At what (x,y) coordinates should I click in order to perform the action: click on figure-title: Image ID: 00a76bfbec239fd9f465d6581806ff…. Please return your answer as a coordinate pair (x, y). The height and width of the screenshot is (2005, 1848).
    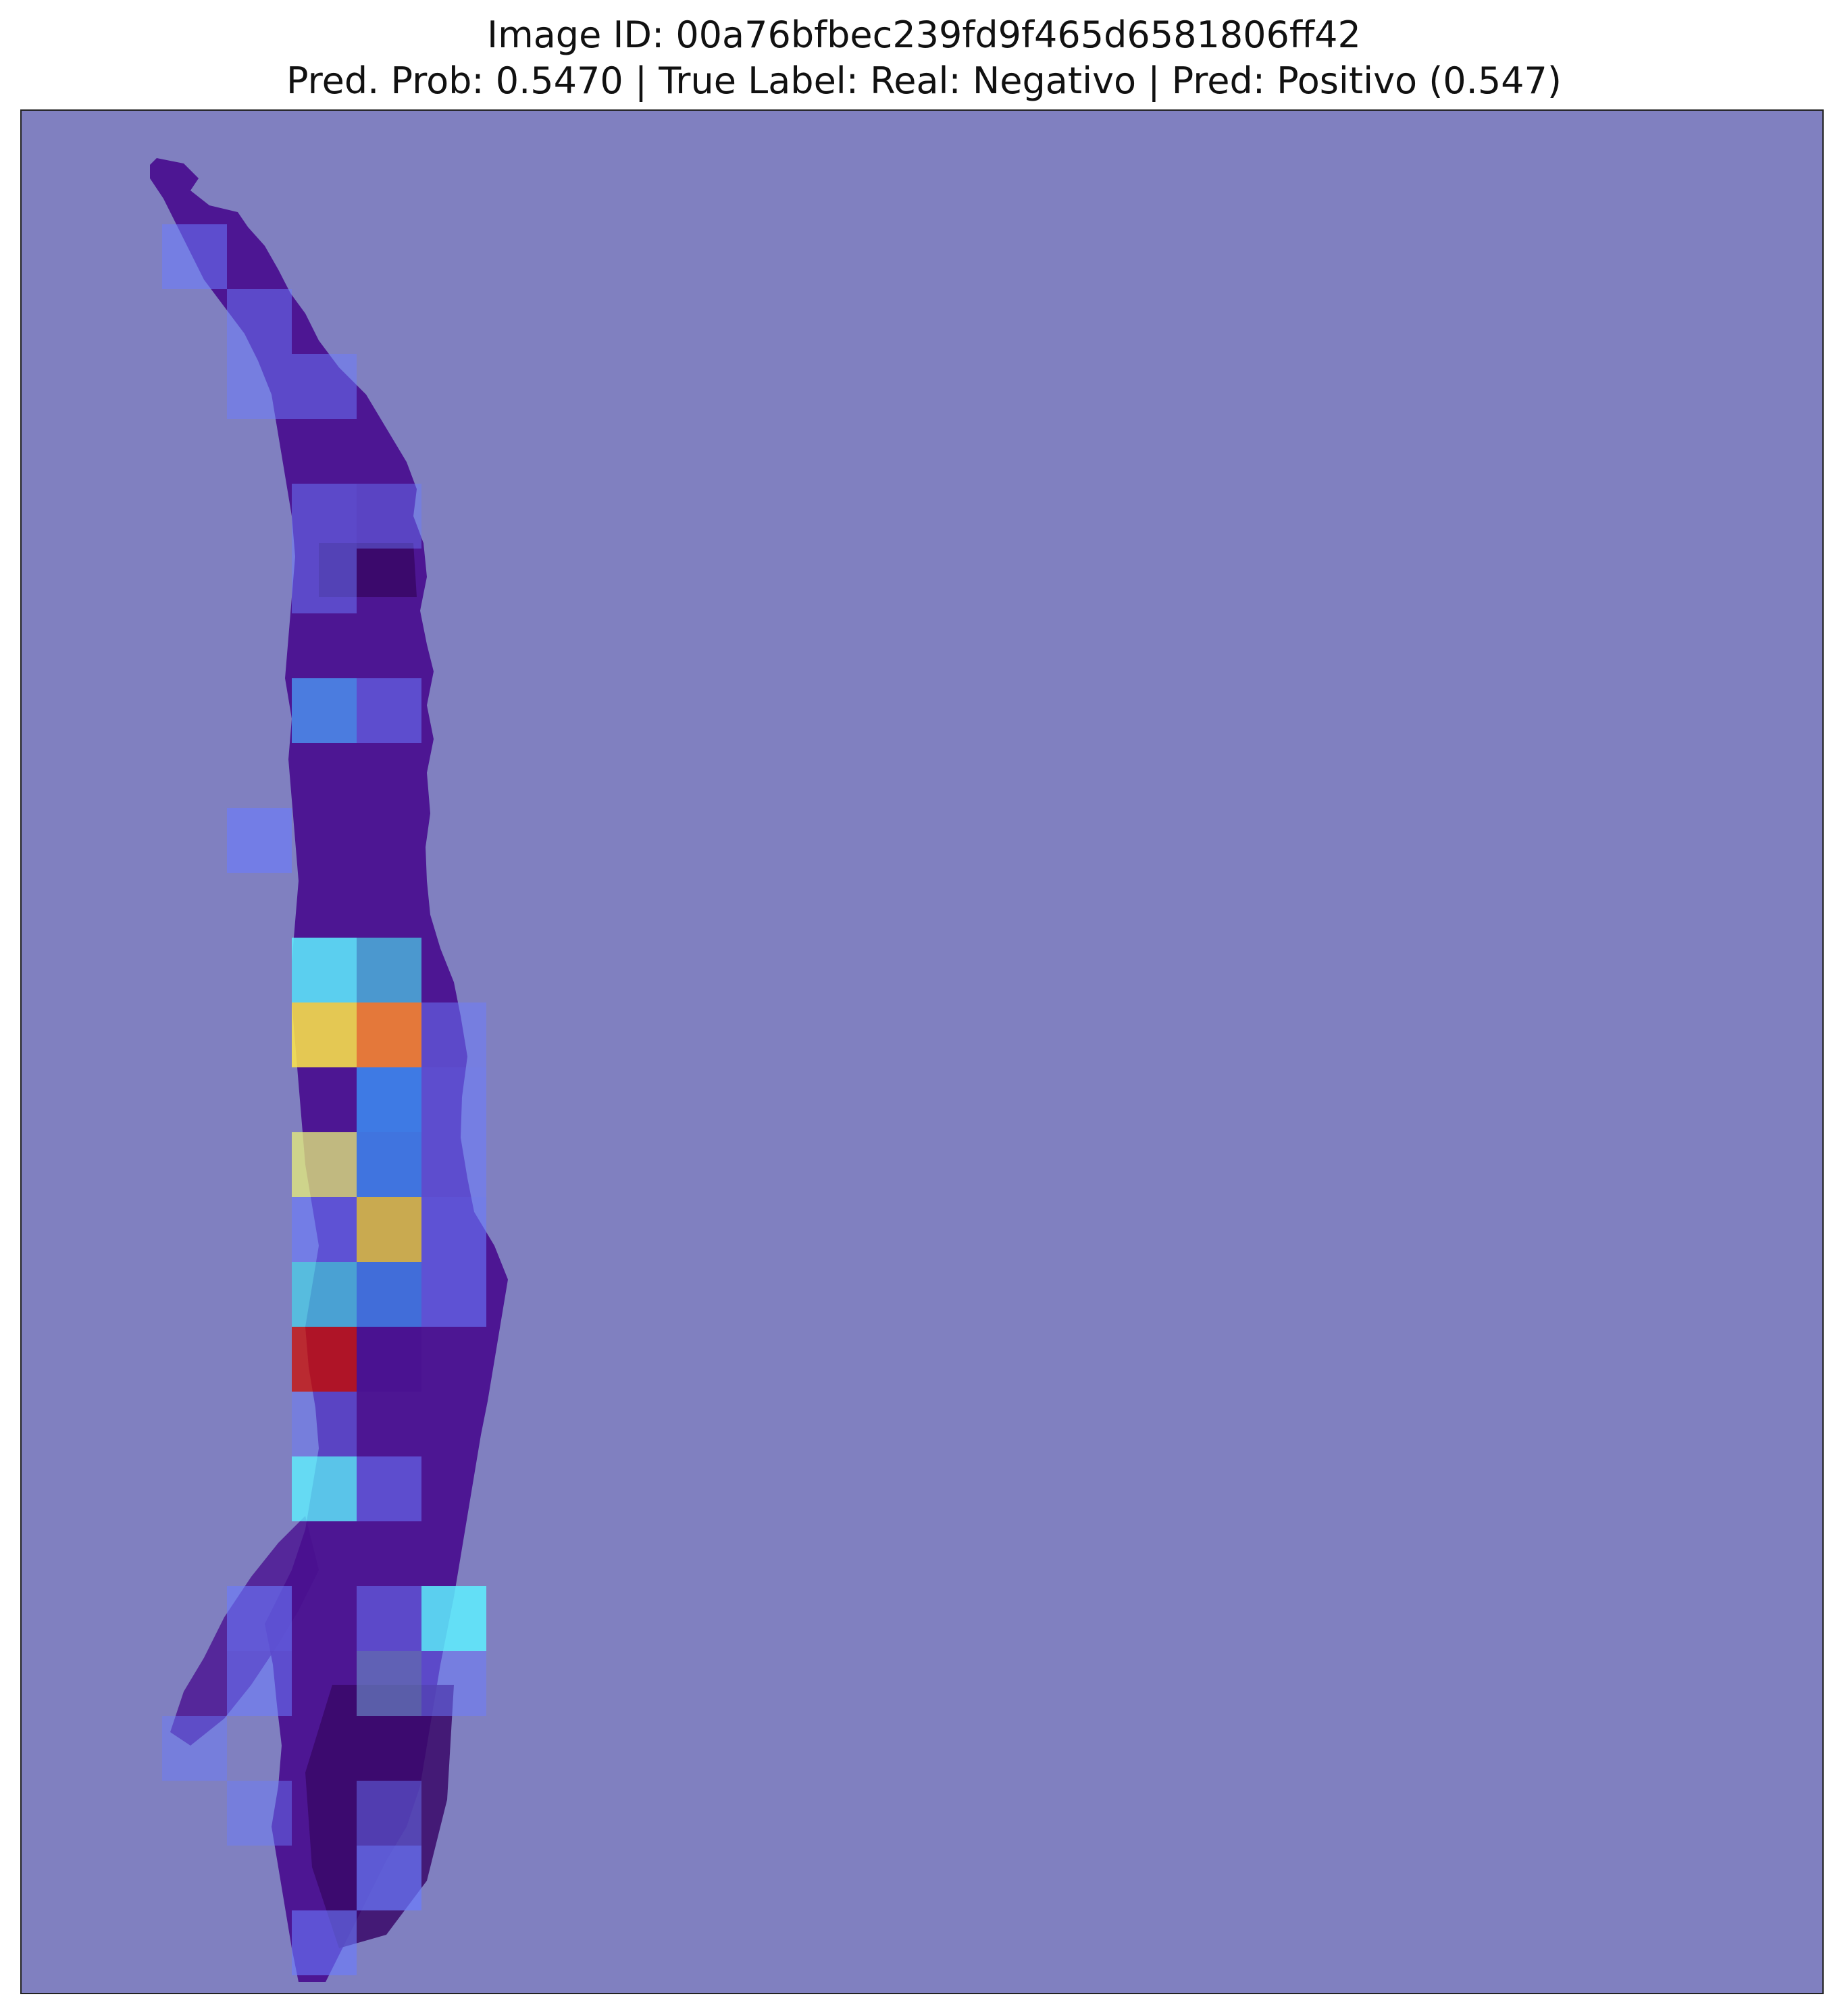
    Looking at the image, I should click on (924, 58).